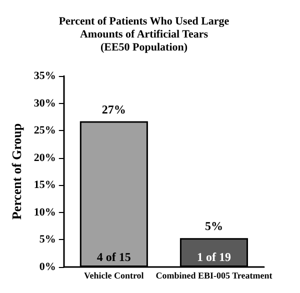 The height and width of the screenshot is (293, 300). I want to click on data-label: 5%, so click(213, 226).